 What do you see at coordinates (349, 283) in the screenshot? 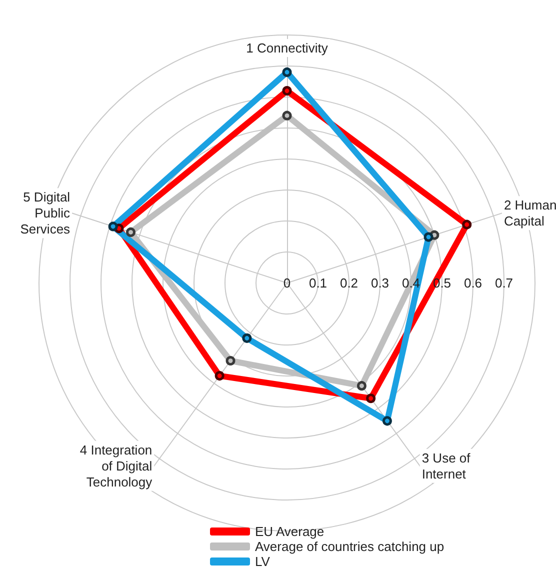
I see `y-tick-label: 0.2` at bounding box center [349, 283].